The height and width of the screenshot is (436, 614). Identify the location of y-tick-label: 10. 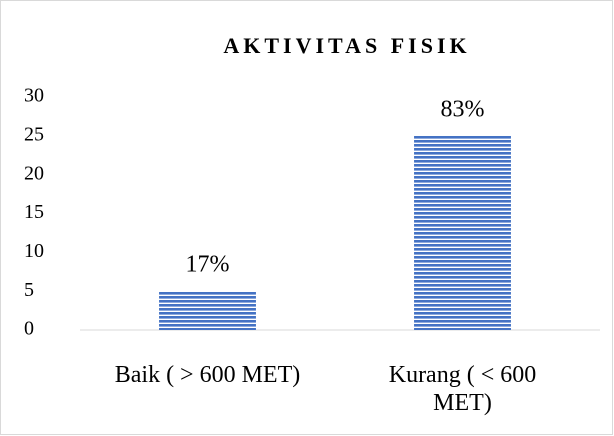
(34, 251).